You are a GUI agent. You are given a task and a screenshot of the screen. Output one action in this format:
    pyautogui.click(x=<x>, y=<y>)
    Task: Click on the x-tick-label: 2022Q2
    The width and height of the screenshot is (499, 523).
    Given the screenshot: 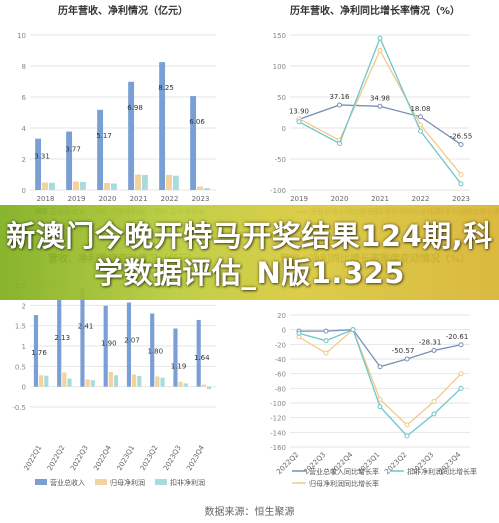 What is the action you would take?
    pyautogui.click(x=287, y=463)
    